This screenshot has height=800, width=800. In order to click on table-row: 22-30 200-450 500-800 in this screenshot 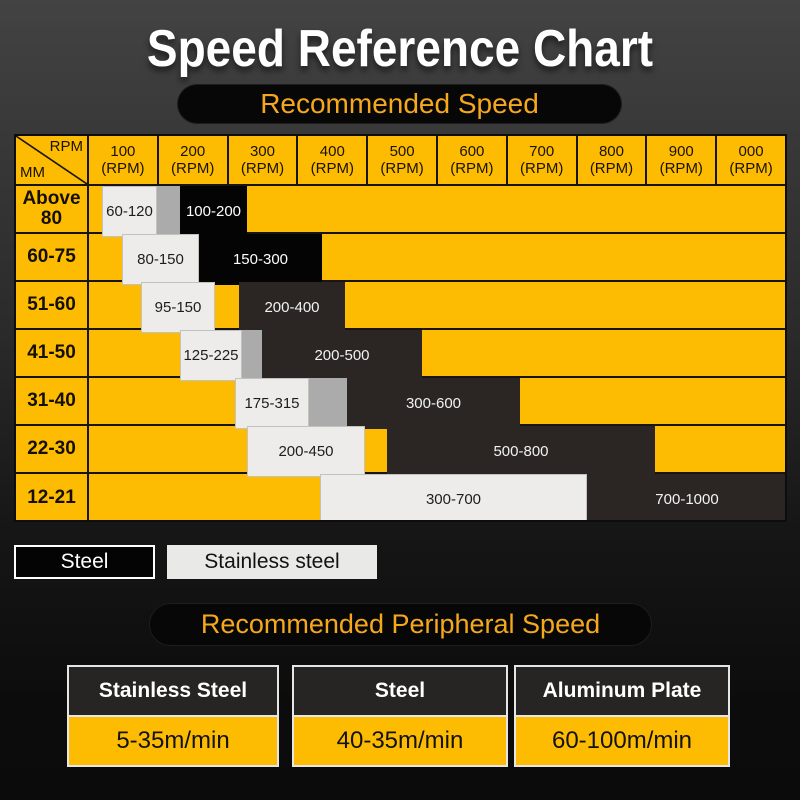, I will do `click(400, 451)`.